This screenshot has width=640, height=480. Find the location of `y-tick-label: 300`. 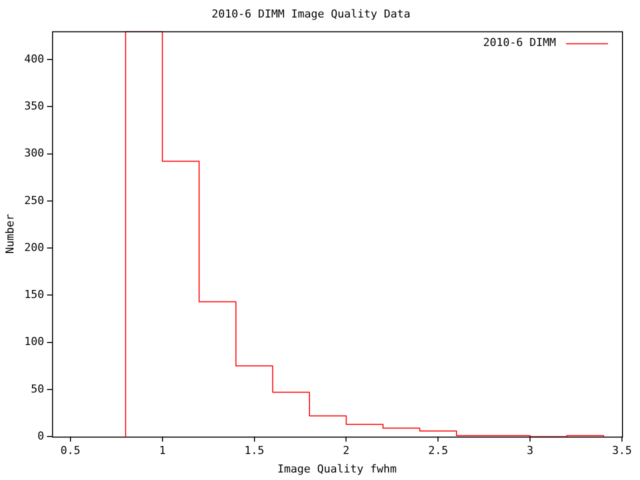

y-tick-label: 300 is located at coordinates (34, 153).